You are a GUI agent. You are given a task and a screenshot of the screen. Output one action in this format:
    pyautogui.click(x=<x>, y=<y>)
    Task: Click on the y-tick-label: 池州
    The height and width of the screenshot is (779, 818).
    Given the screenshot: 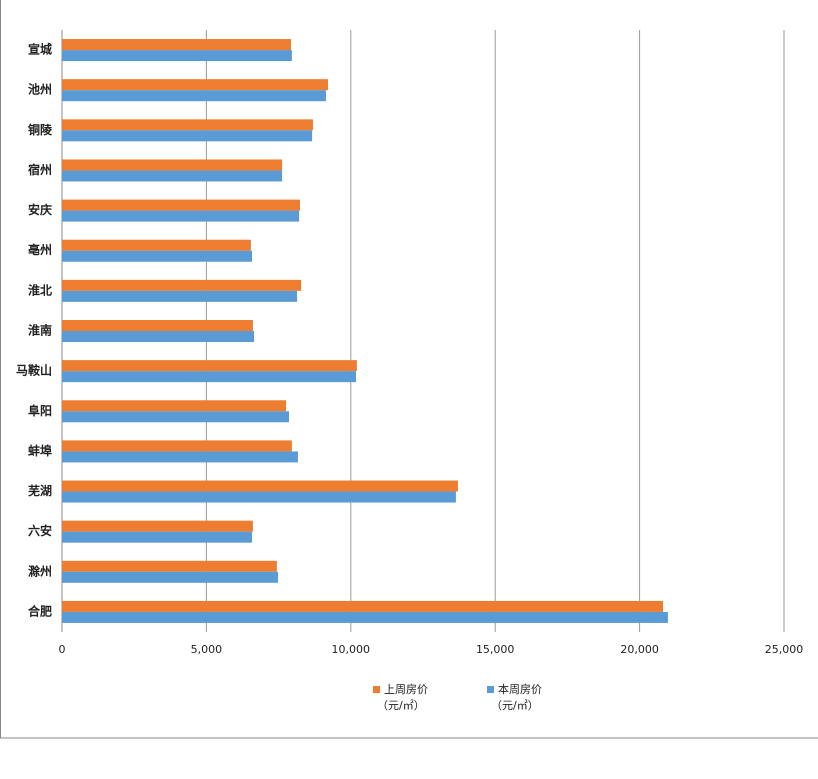 What is the action you would take?
    pyautogui.click(x=40, y=89)
    